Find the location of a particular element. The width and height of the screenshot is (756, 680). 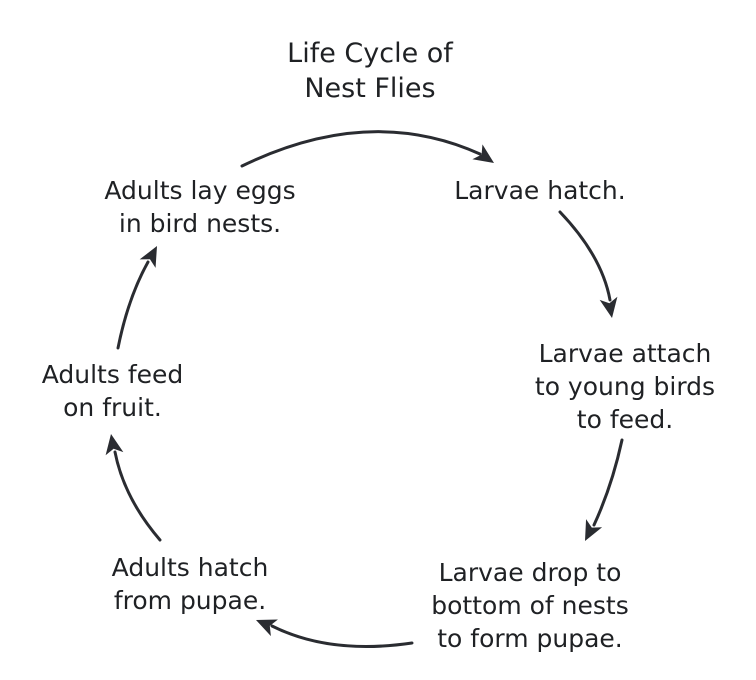

stage-adults-hatch: Adults hatch from pupae. is located at coordinates (190, 584).